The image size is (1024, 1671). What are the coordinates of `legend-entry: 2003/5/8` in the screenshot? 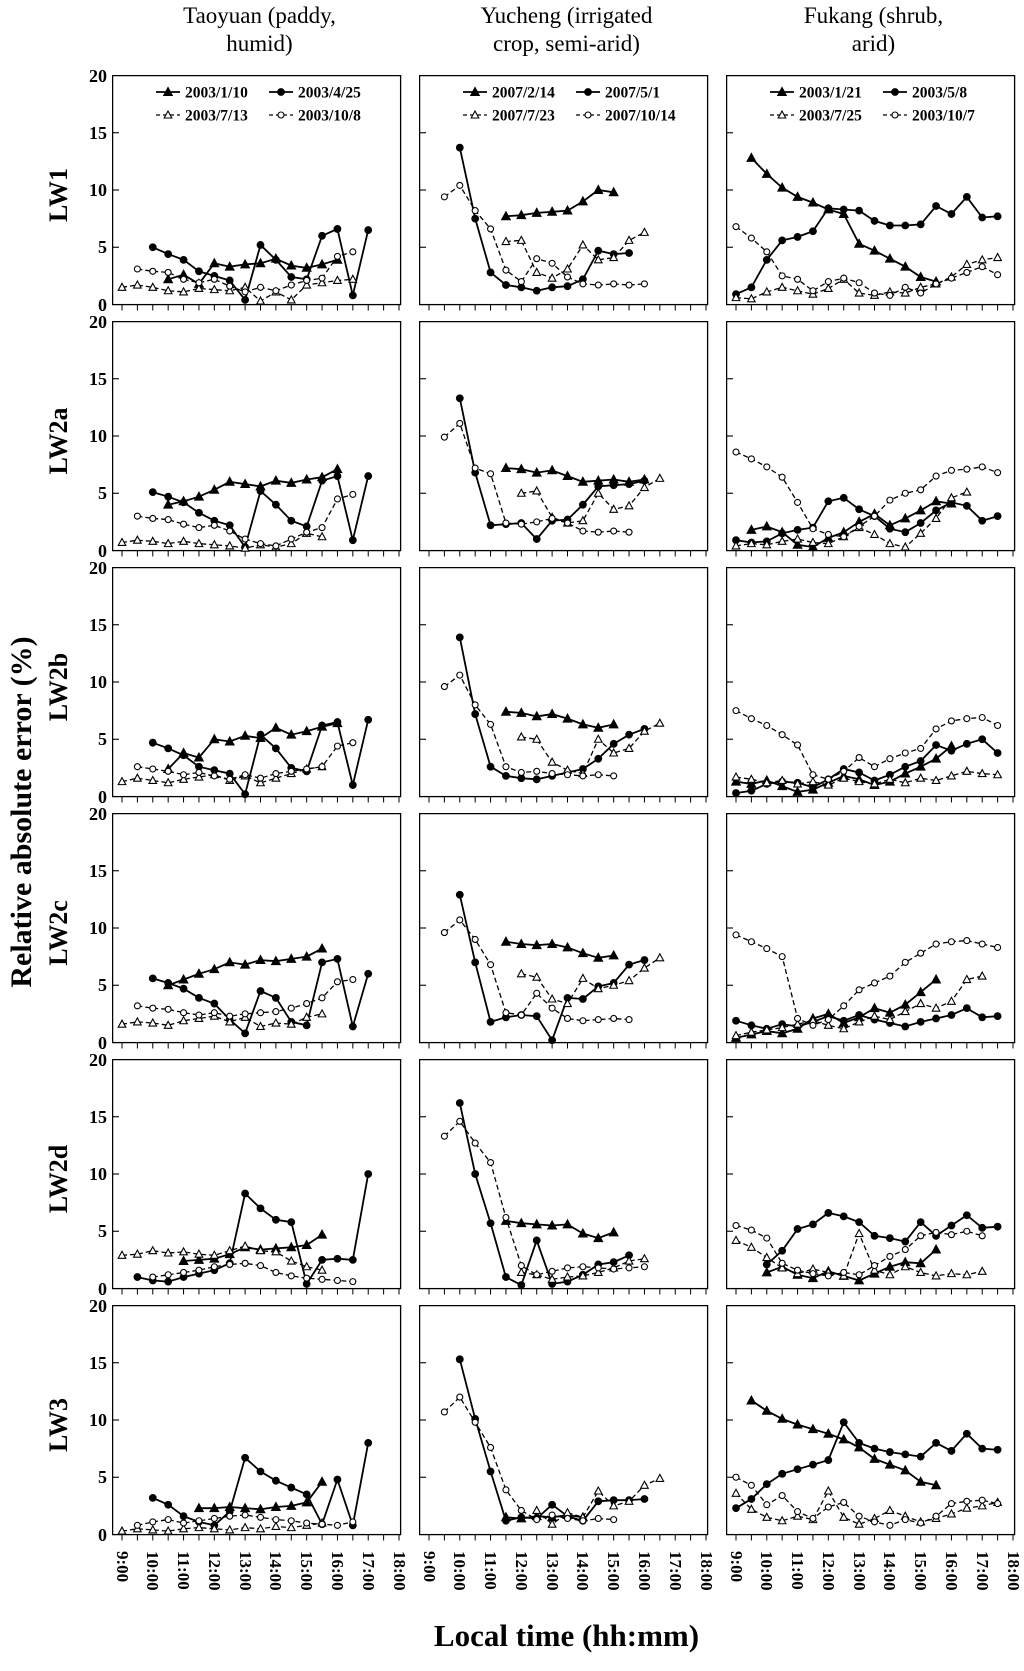 It's located at (925, 93).